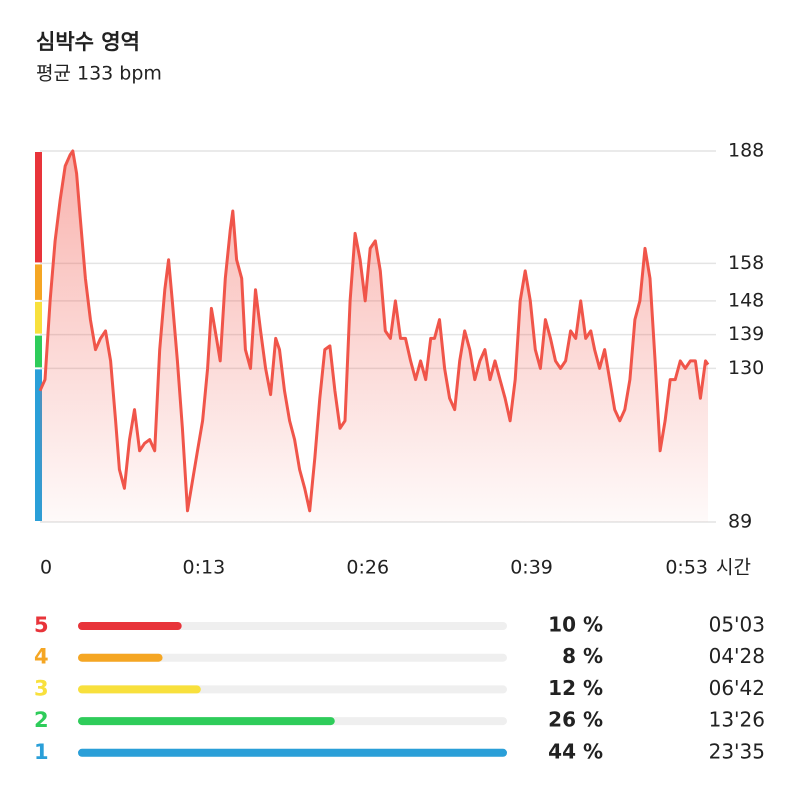 The width and height of the screenshot is (800, 803). I want to click on duration-label: 06'42, so click(737, 688).